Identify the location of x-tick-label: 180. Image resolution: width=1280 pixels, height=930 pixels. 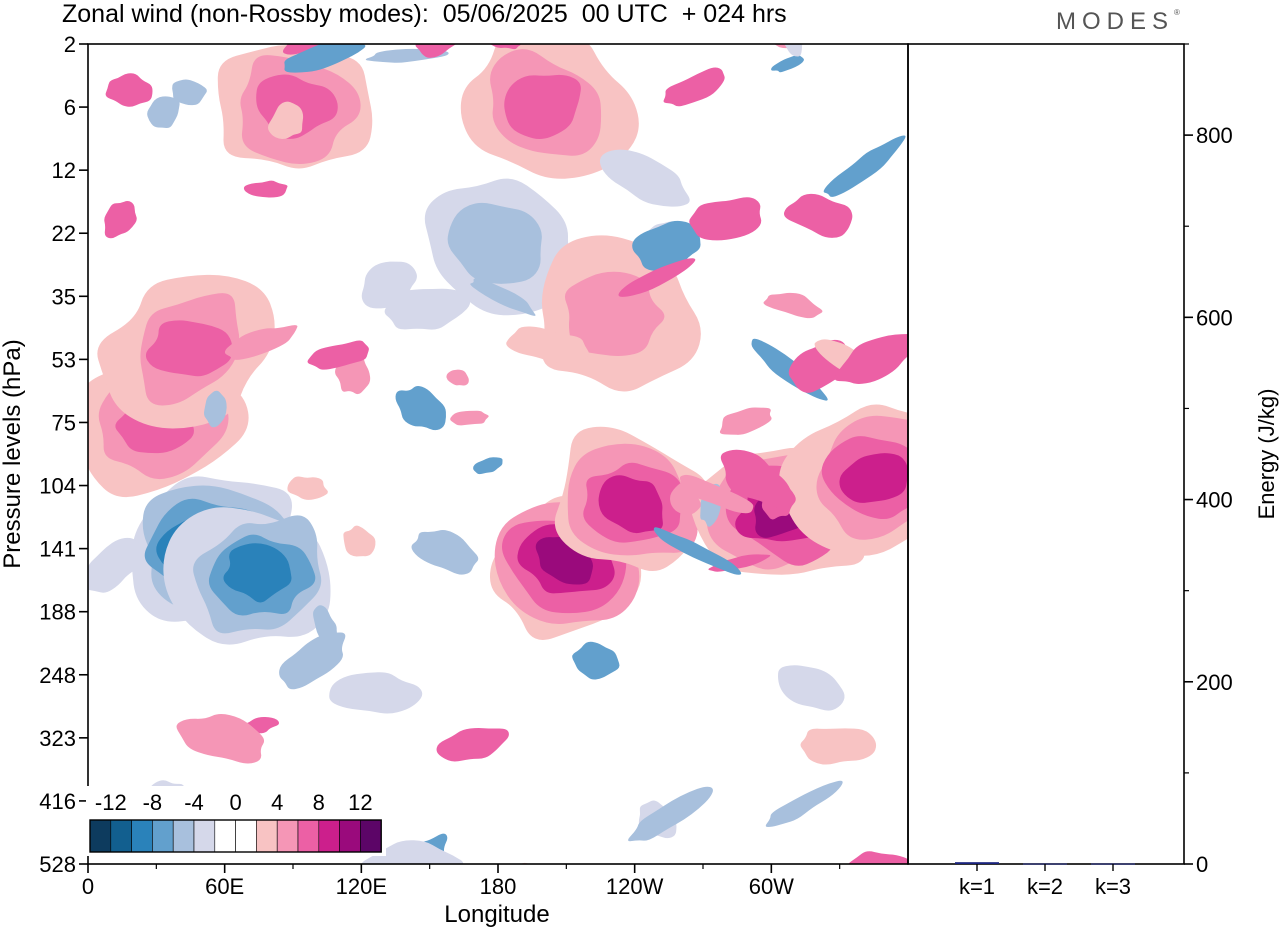
(498, 886).